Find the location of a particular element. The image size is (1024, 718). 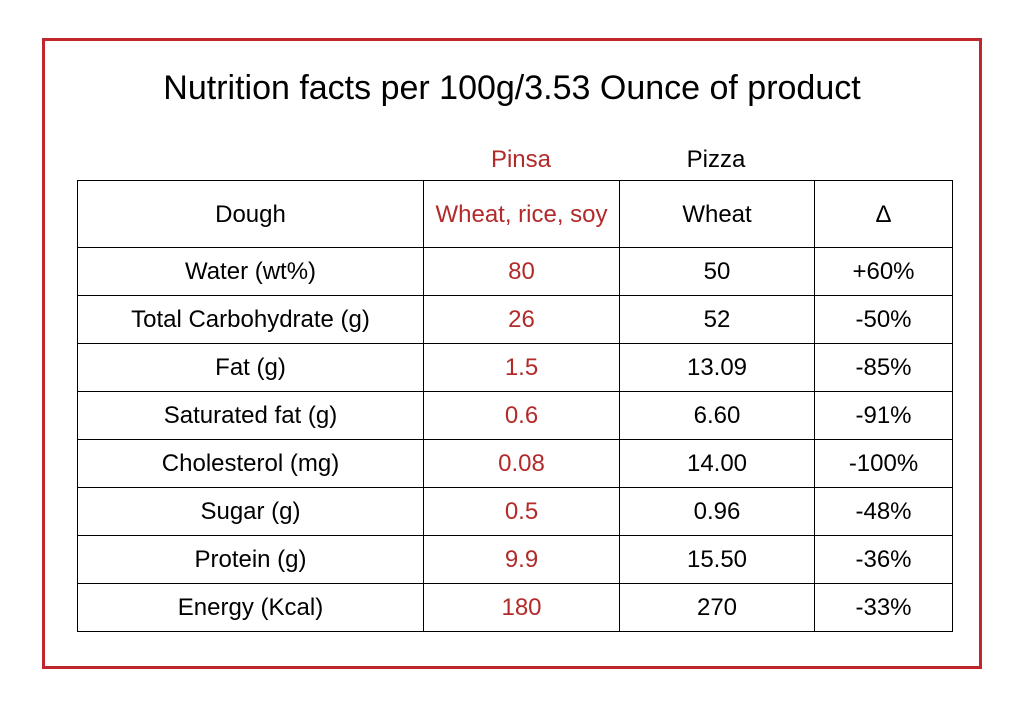

nutrient-label: Saturated fat (g) is located at coordinates (250, 415).